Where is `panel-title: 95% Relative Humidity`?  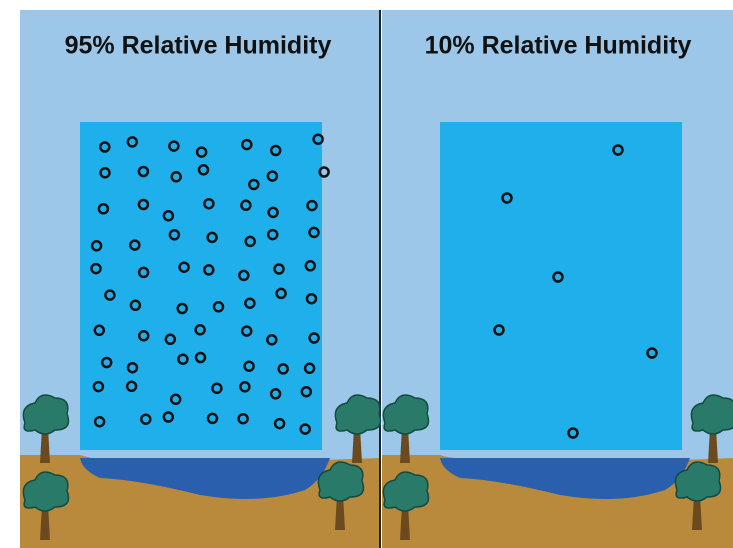
panel-title: 95% Relative Humidity is located at coordinates (198, 46).